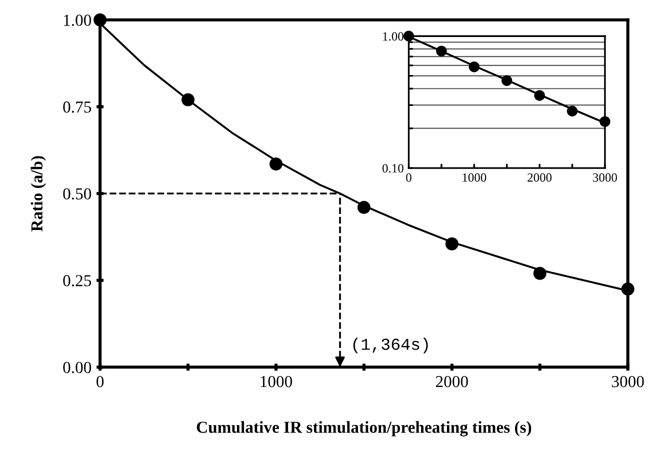  Describe the element at coordinates (77, 194) in the screenshot. I see `y-tick-label: 0.50` at that location.